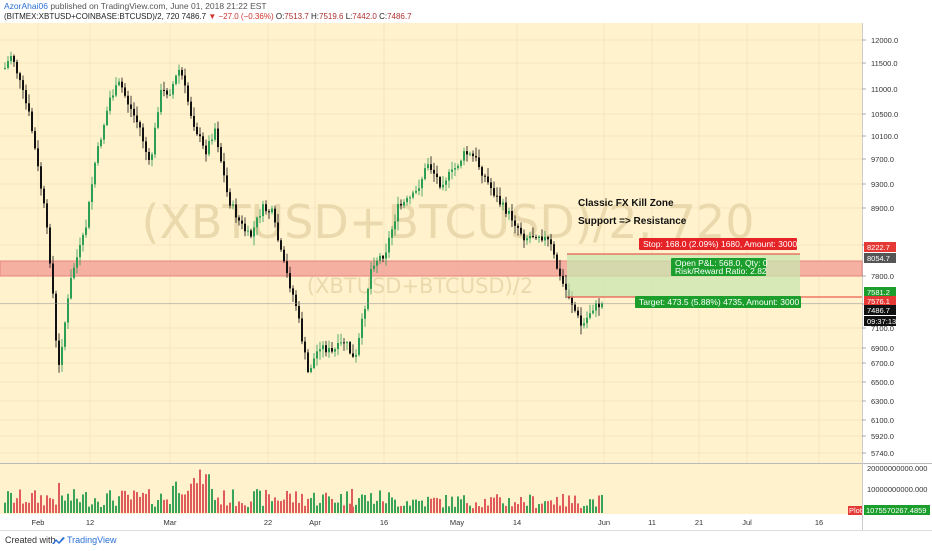 This screenshot has width=932, height=551. Describe the element at coordinates (882, 159) in the screenshot. I see `y-axis-label: 9700.0` at that location.